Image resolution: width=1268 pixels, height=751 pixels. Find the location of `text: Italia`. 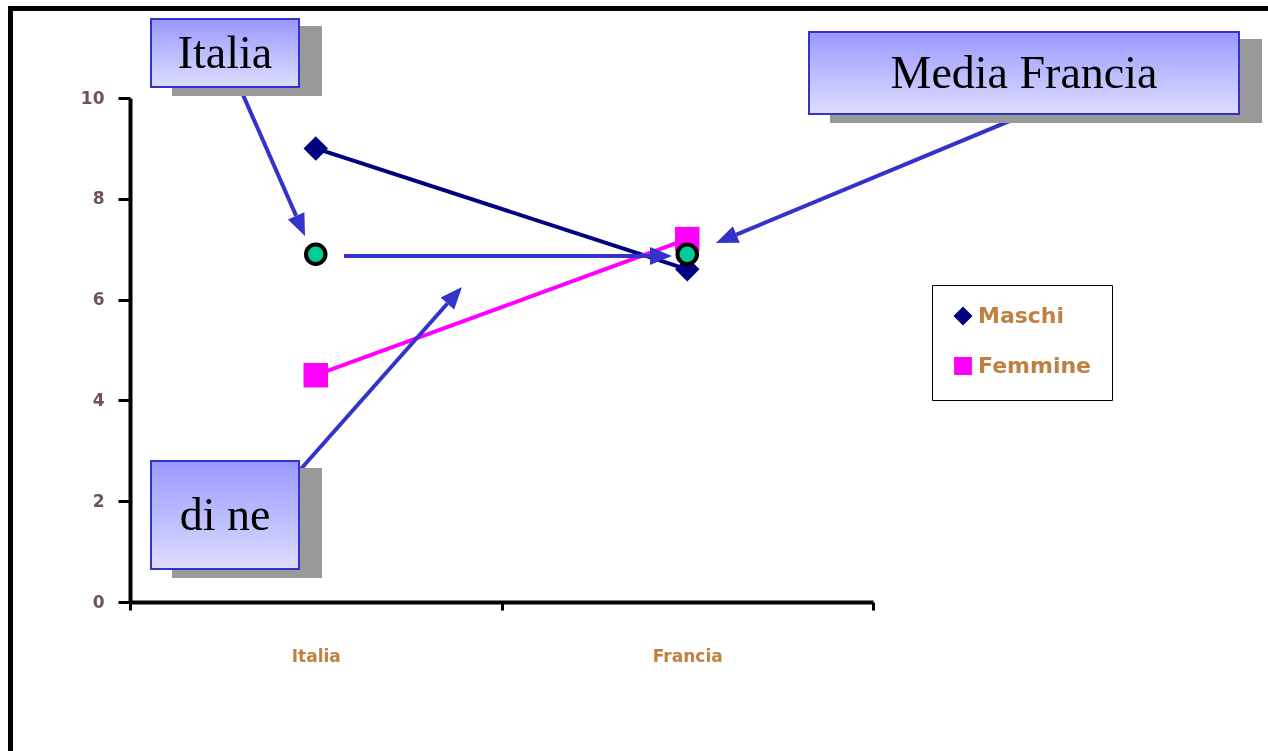

text: Italia is located at coordinates (225, 52).